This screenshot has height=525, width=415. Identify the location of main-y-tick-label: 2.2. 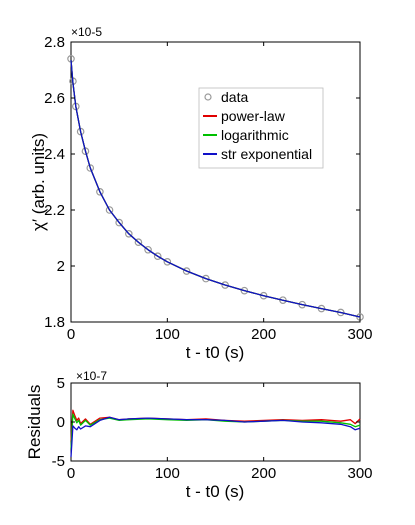
(54, 210).